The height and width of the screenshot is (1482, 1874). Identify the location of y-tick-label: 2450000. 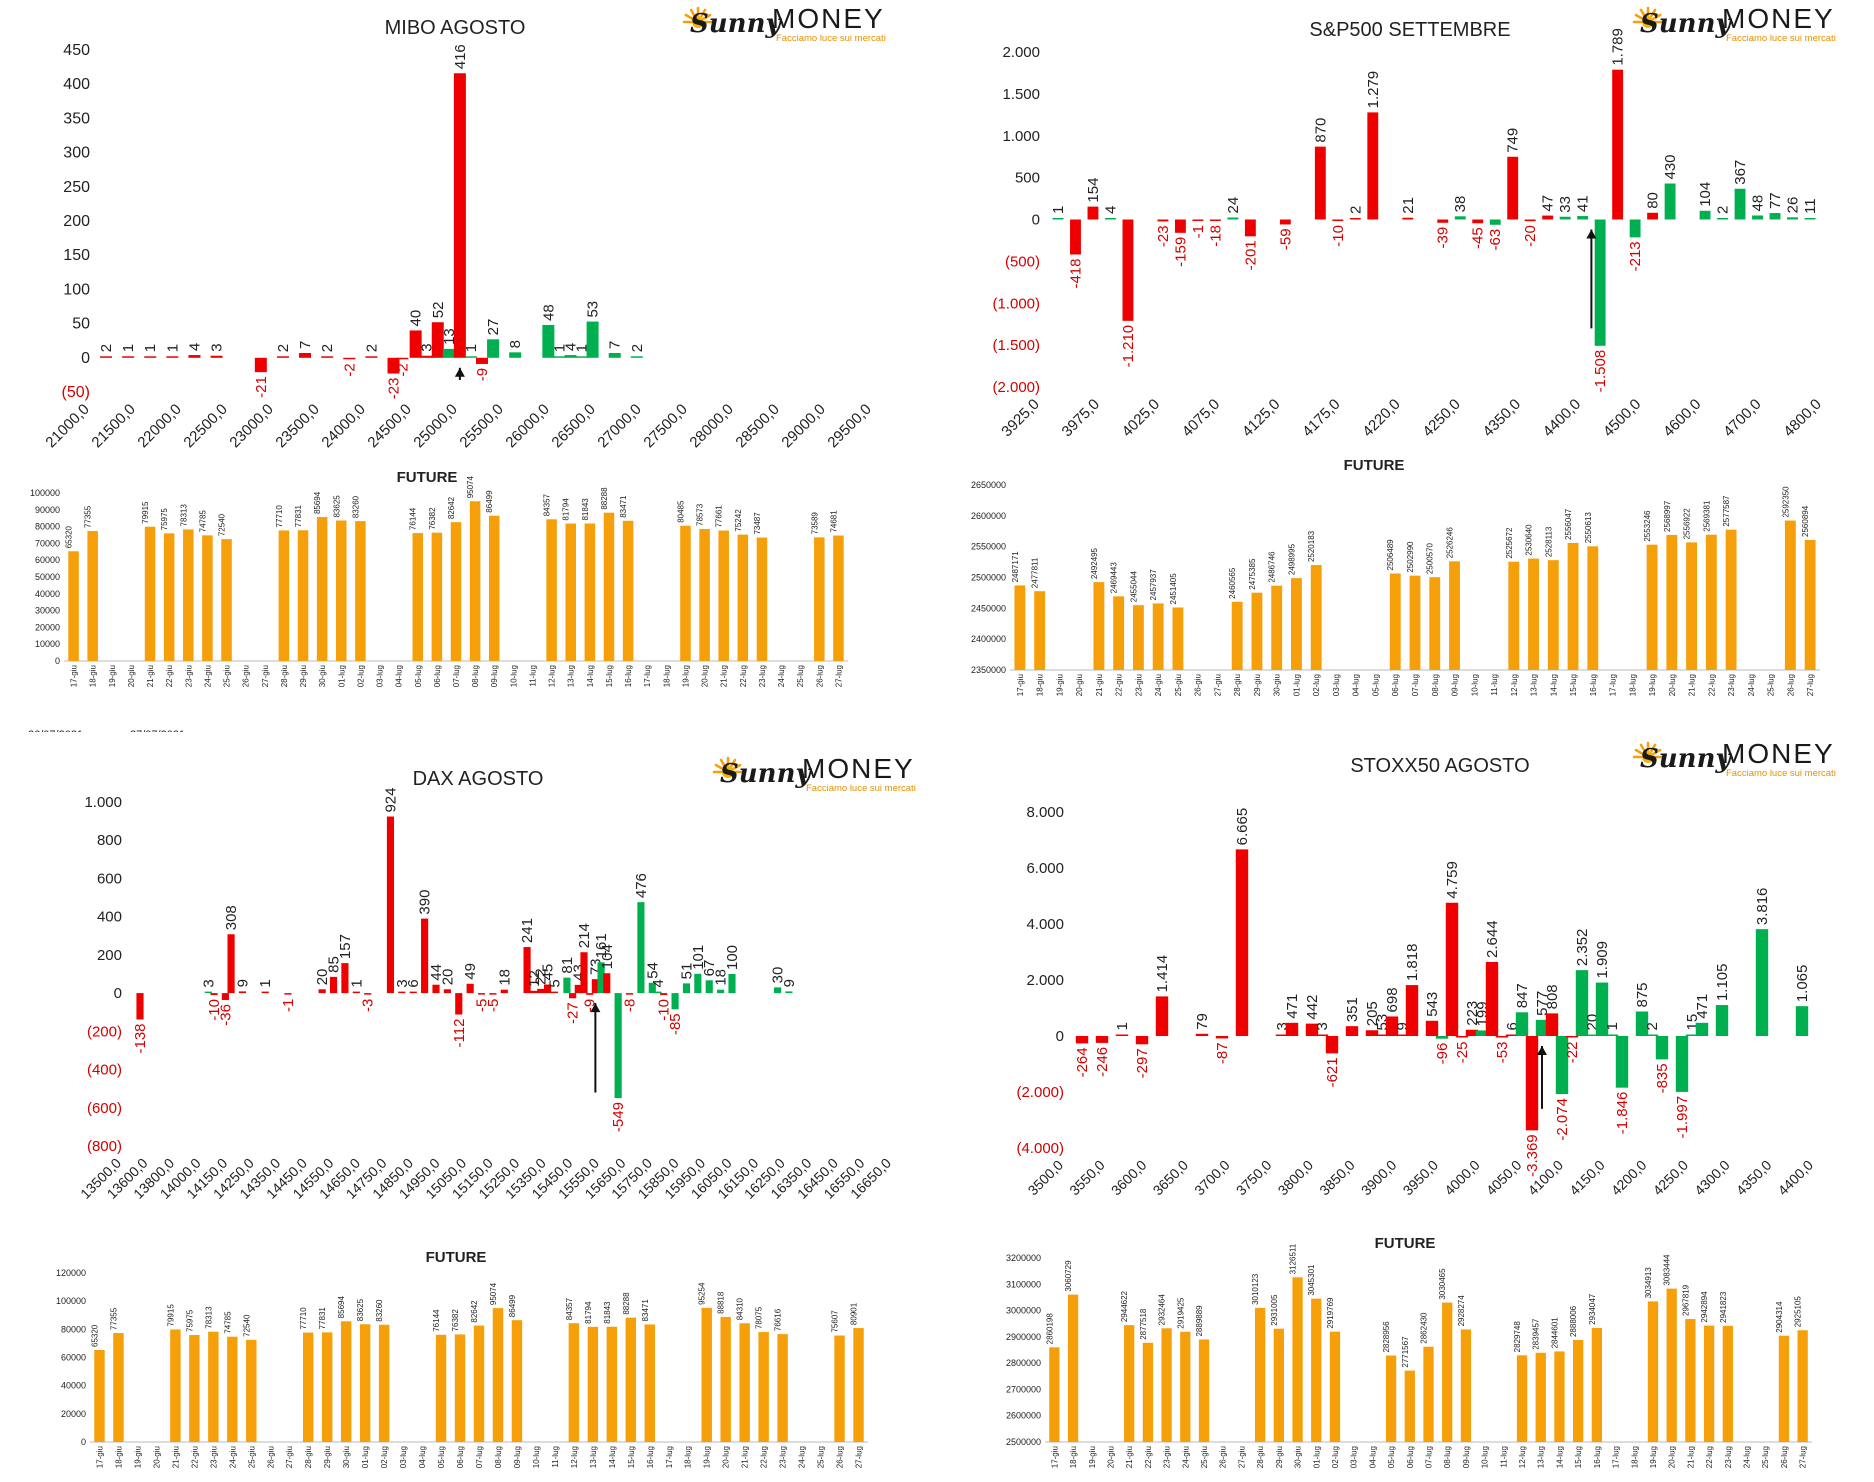
(988, 608).